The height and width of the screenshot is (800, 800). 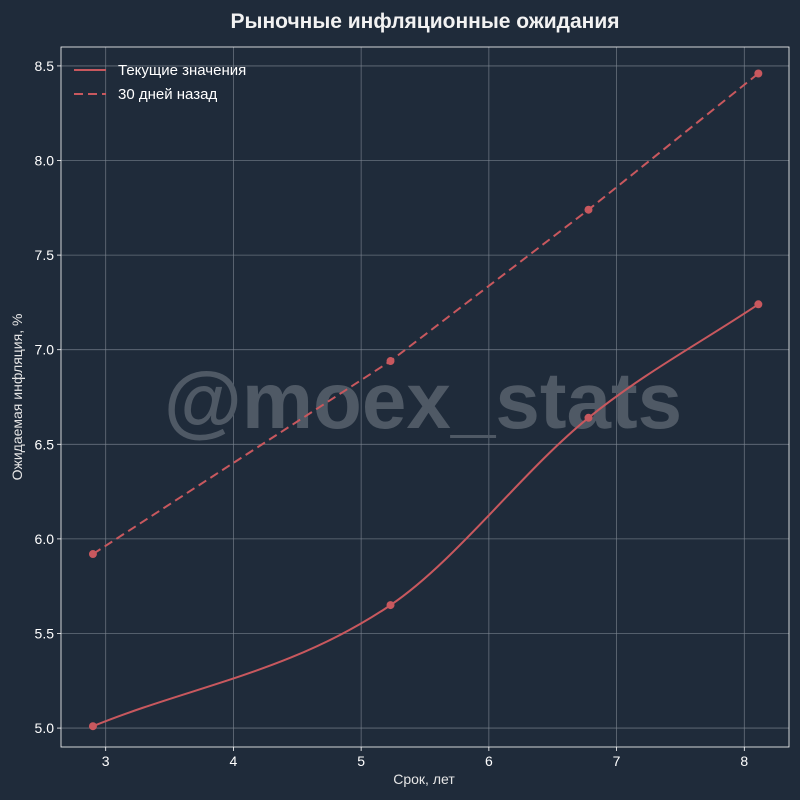 What do you see at coordinates (160, 82) in the screenshot?
I see `legend: Текущие значения 30 дней назад` at bounding box center [160, 82].